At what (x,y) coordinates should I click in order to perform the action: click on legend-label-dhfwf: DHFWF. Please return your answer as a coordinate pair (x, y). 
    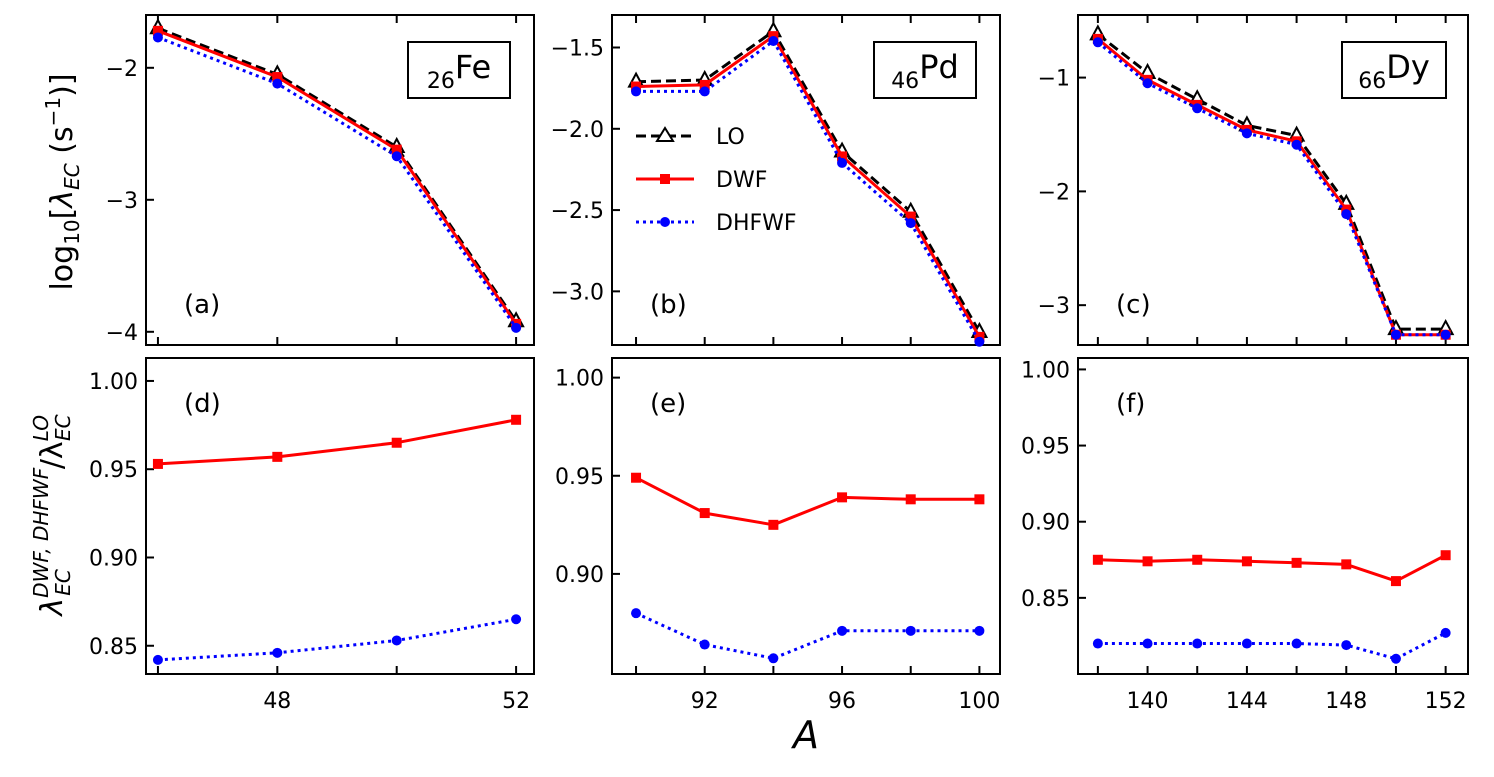
    Looking at the image, I should click on (756, 223).